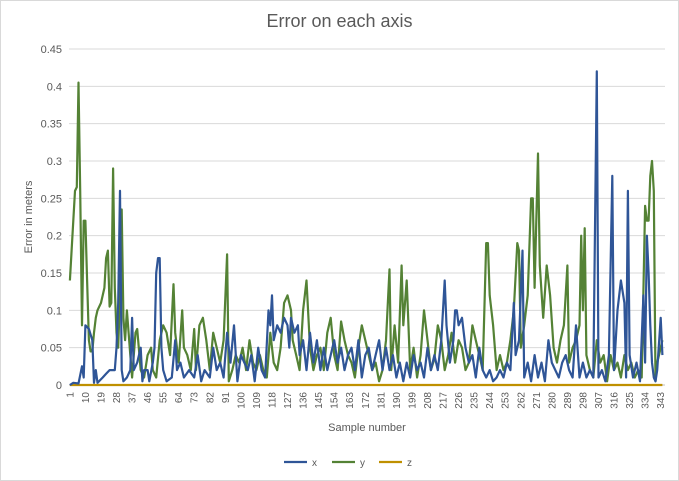 This screenshot has height=481, width=679. What do you see at coordinates (475, 400) in the screenshot?
I see `x-tick-label: 235` at bounding box center [475, 400].